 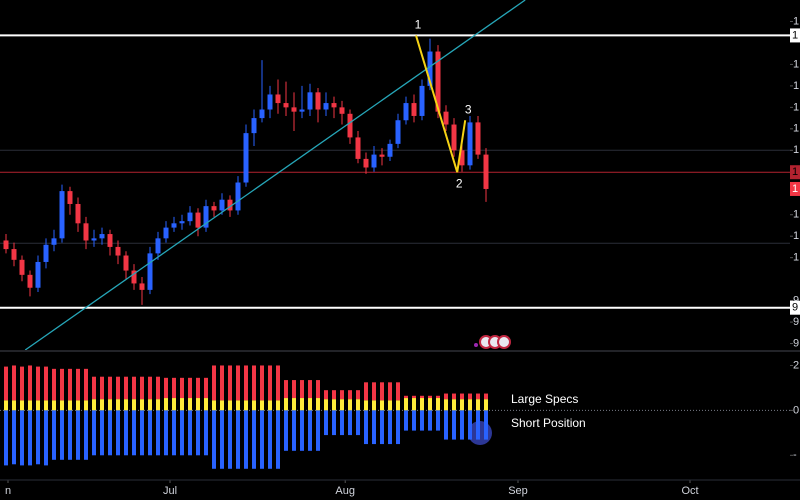 What do you see at coordinates (441, 104) in the screenshot?
I see `zigzag` at bounding box center [441, 104].